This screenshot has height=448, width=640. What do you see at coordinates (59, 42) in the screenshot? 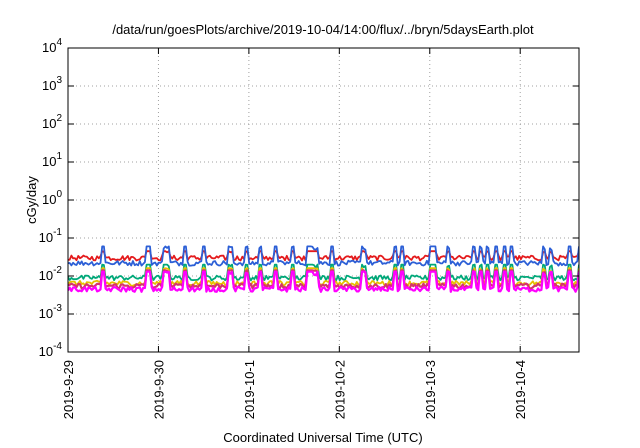
I see `y-tick-label-exponent: 4` at bounding box center [59, 42].